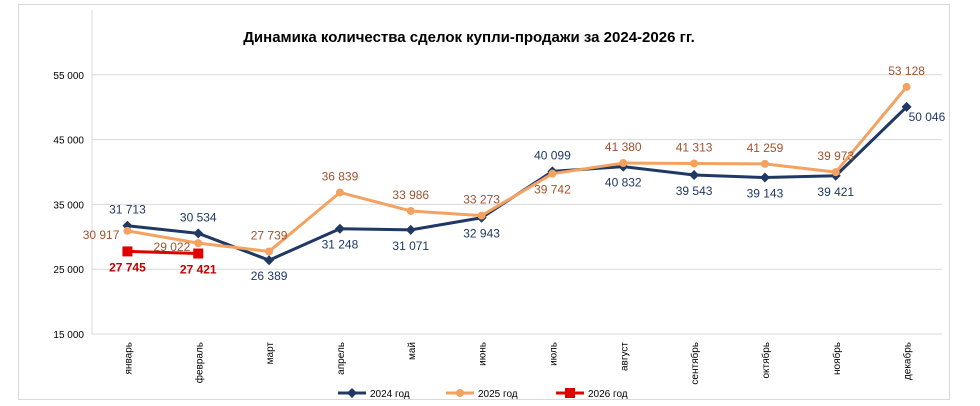 This screenshot has height=406, width=980. Describe the element at coordinates (172, 247) in the screenshot. I see `data-label: 29 022` at that location.